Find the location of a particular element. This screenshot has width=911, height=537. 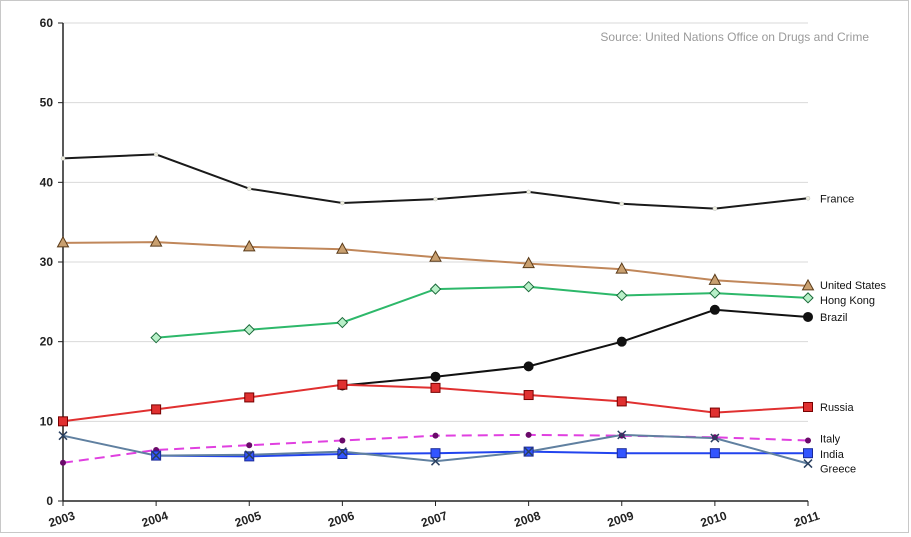

series-label-hong-kong: Hong Kong is located at coordinates (847, 301).